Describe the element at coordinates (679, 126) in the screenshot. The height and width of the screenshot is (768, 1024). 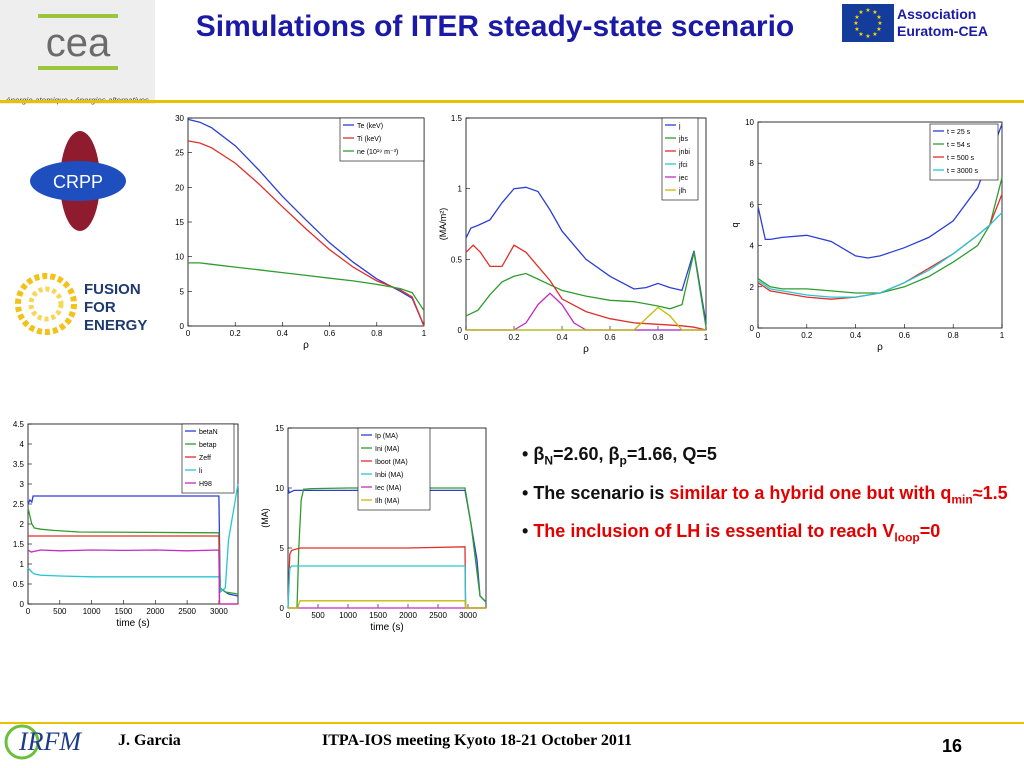
I see `legend-label: j` at that location.